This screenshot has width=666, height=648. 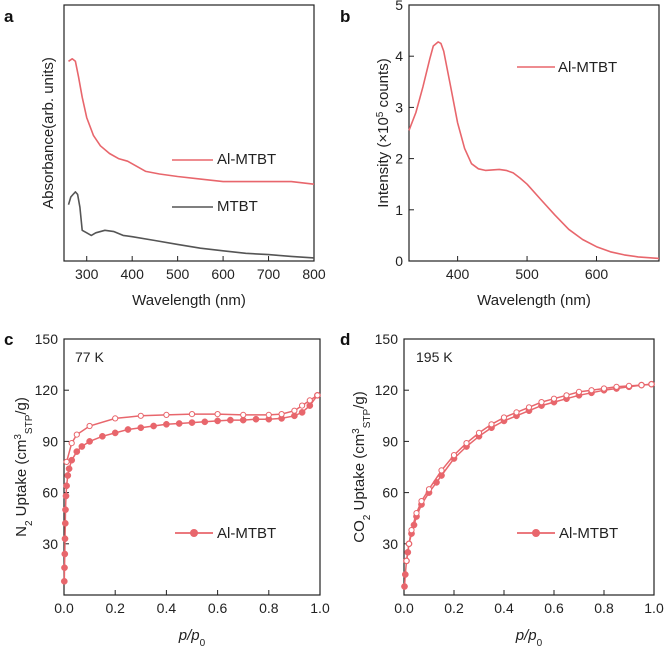 I want to click on panel-b-x-tick-label-1: 500, so click(x=527, y=274).